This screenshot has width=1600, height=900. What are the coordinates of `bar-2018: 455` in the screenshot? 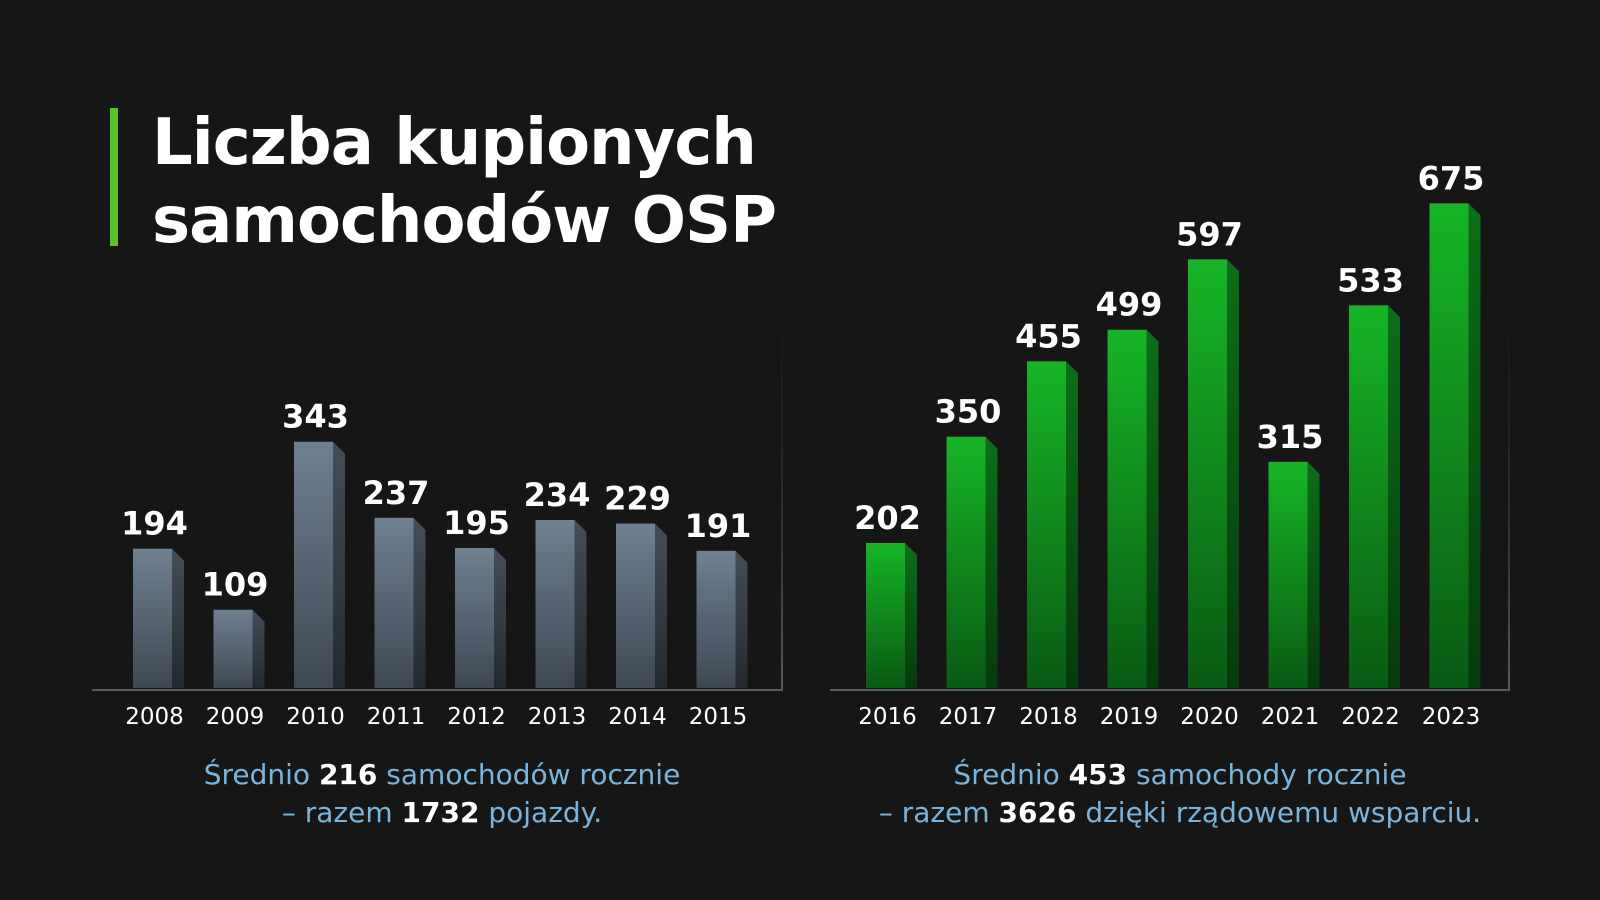 It's located at (1048, 502).